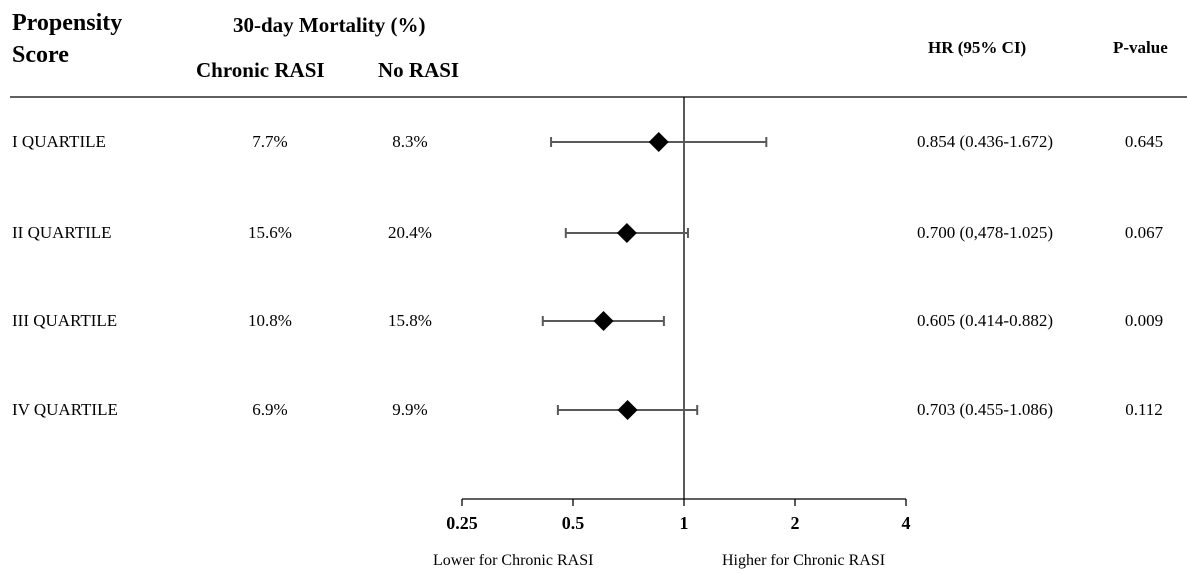 This screenshot has height=574, width=1187. What do you see at coordinates (270, 232) in the screenshot?
I see `chronic-rasi-mortality: 15.6%` at bounding box center [270, 232].